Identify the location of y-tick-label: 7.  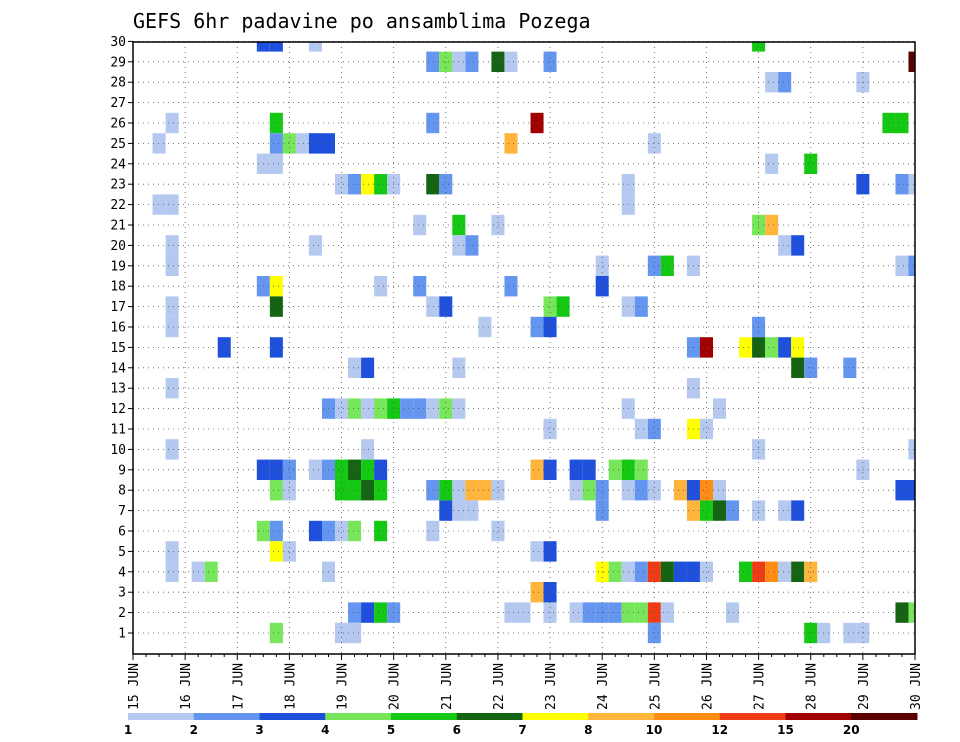
(122, 511).